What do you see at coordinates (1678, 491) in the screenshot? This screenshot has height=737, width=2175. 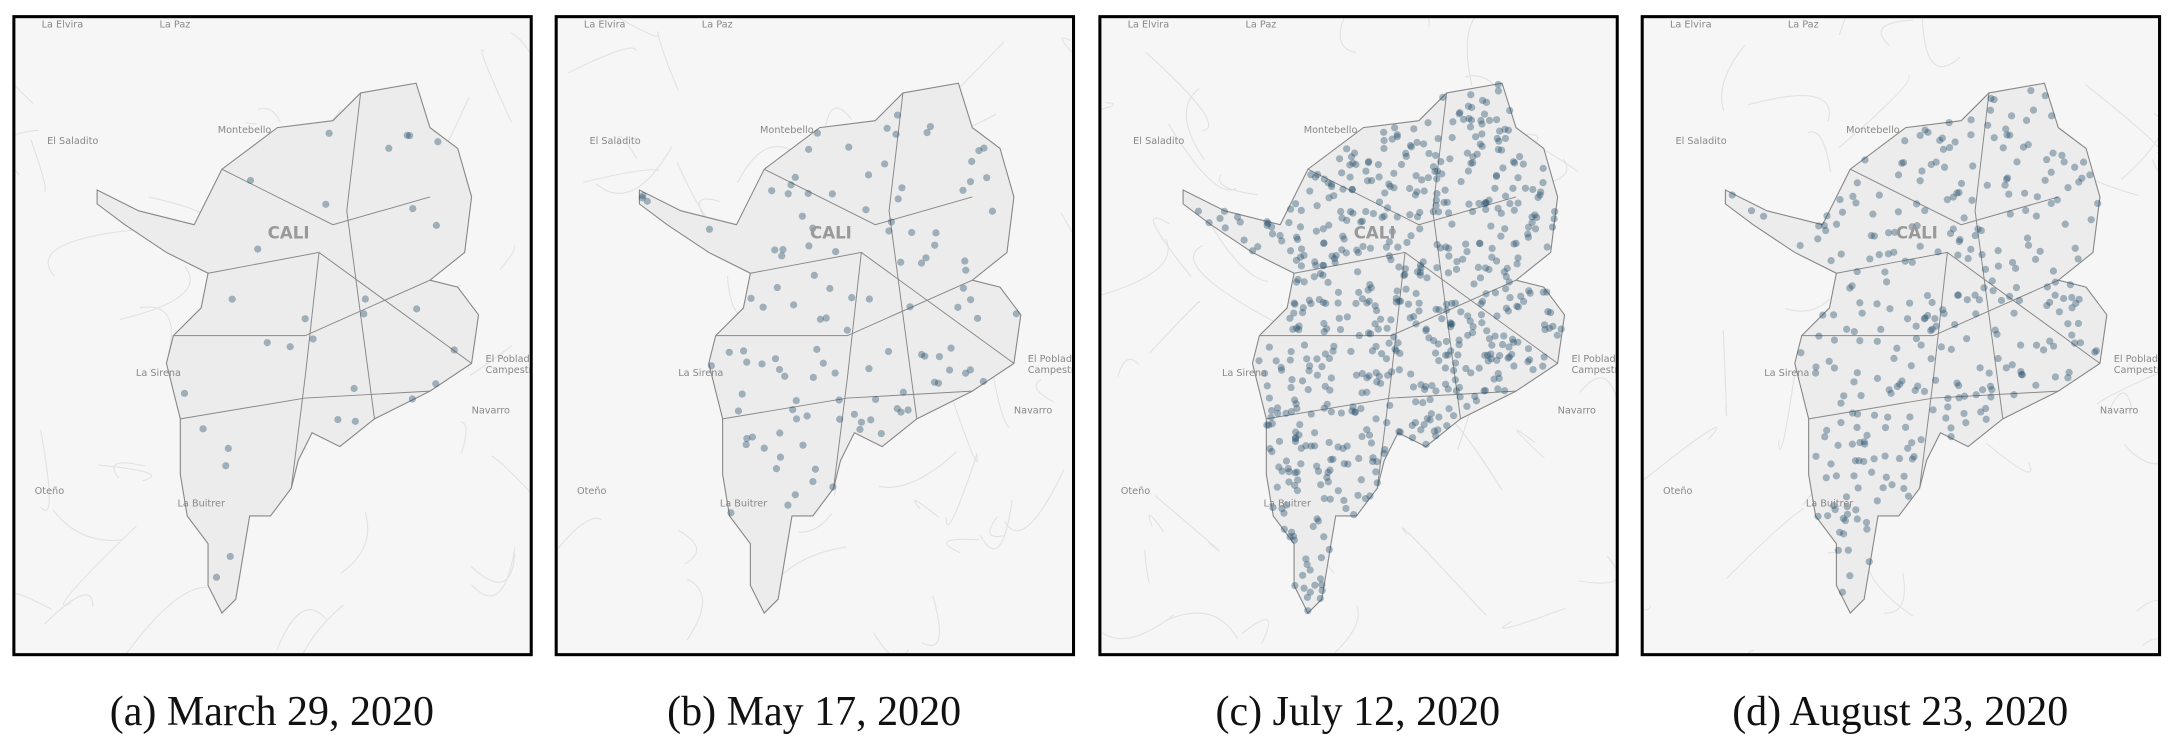 I see `place-label: Oteño` at bounding box center [1678, 491].